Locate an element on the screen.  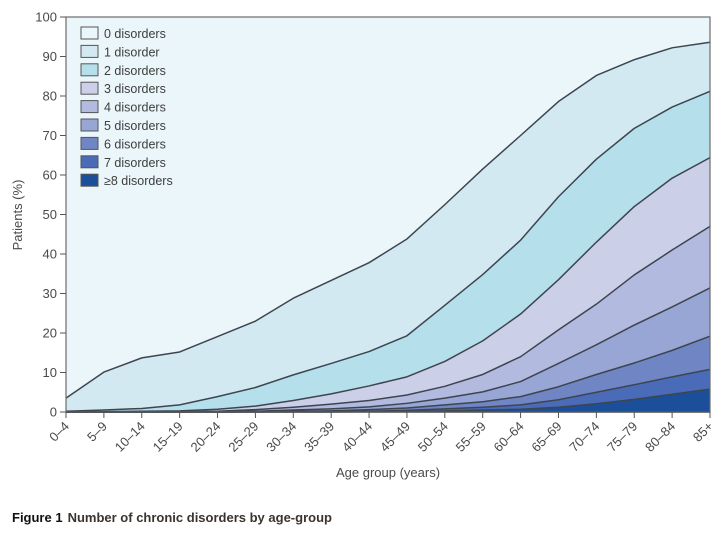
x-tick-label: 75–79 is located at coordinates (622, 437).